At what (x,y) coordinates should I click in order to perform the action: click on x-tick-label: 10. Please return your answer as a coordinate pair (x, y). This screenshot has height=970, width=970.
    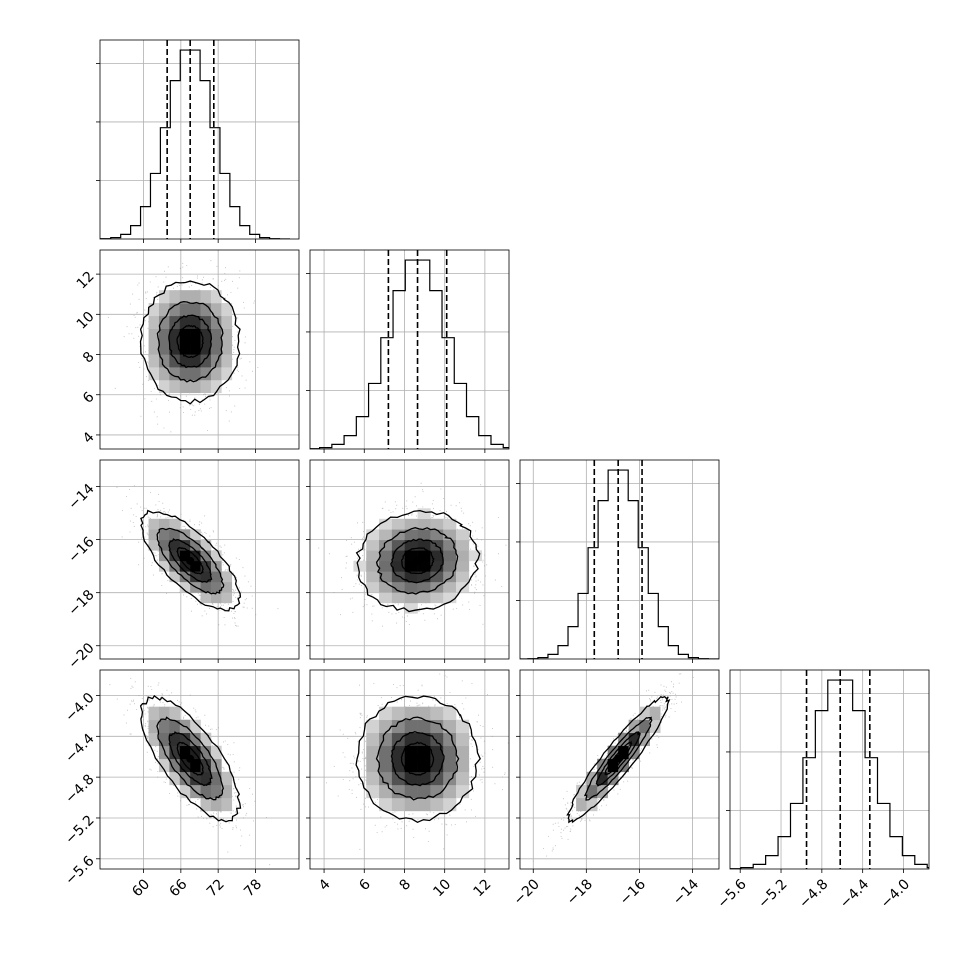
    Looking at the image, I should click on (442, 888).